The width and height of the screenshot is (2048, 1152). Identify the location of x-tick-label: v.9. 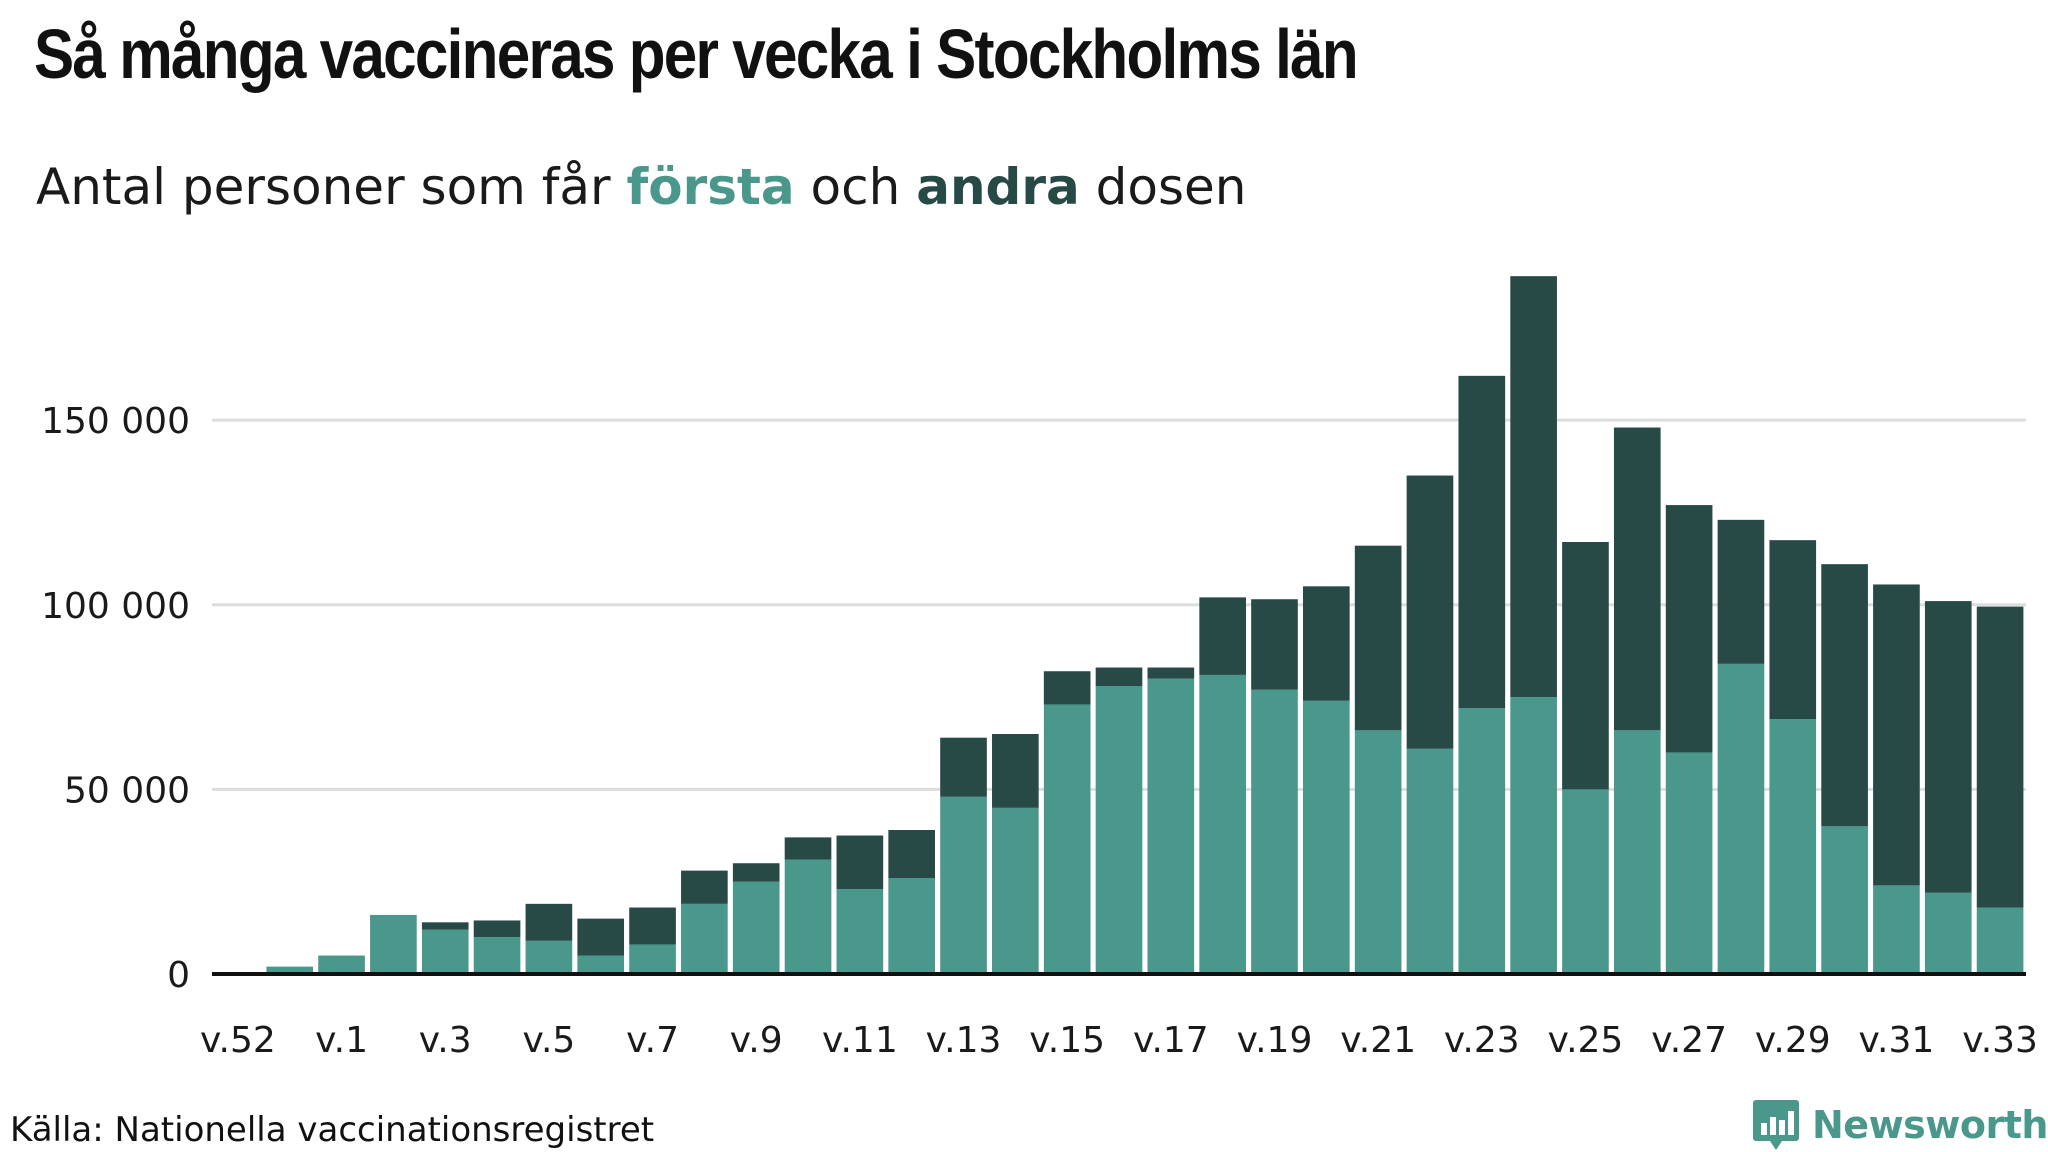
(756, 1040).